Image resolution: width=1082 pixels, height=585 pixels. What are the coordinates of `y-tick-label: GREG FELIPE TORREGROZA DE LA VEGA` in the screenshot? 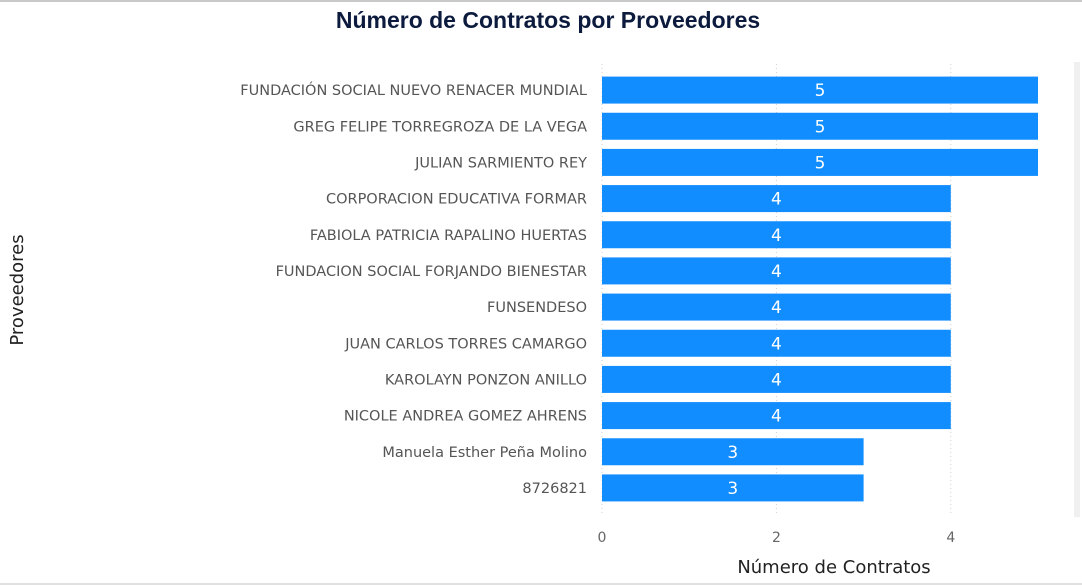 It's located at (440, 127).